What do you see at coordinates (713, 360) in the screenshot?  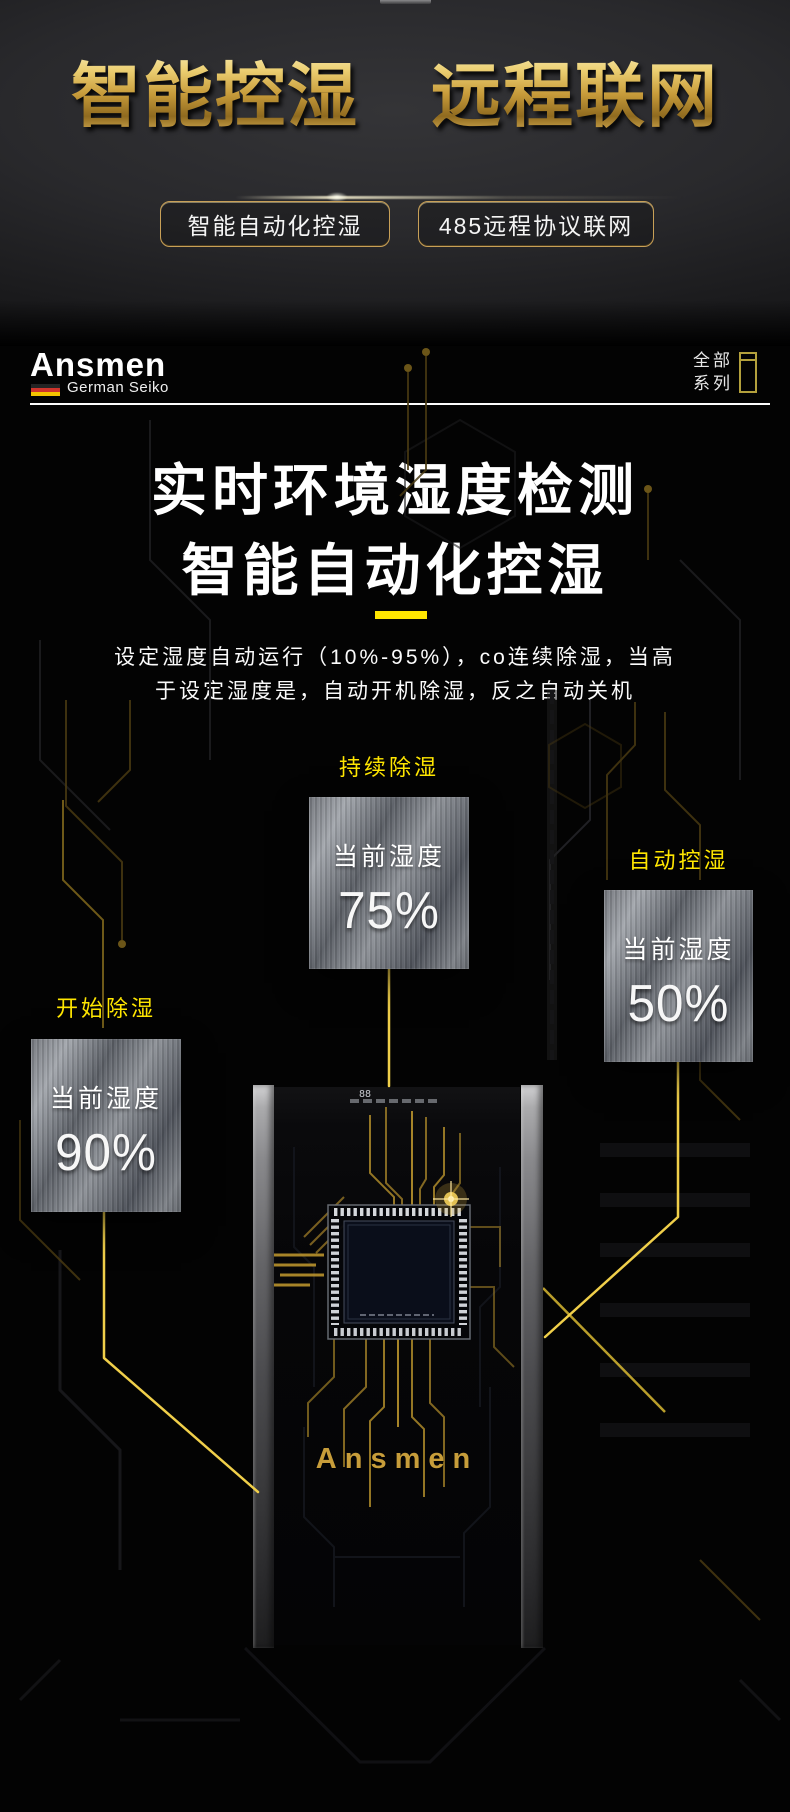 I see `nav-all-series-line1: 全部` at bounding box center [713, 360].